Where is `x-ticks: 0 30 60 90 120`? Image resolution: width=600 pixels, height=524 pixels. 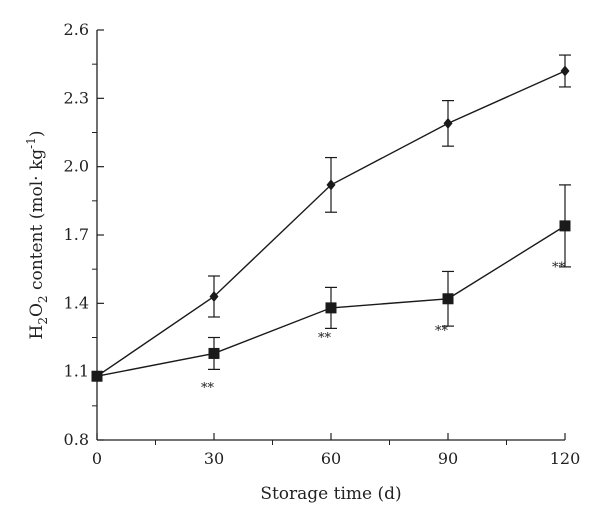
x-ticks: 0 30 60 90 120 is located at coordinates (336, 450).